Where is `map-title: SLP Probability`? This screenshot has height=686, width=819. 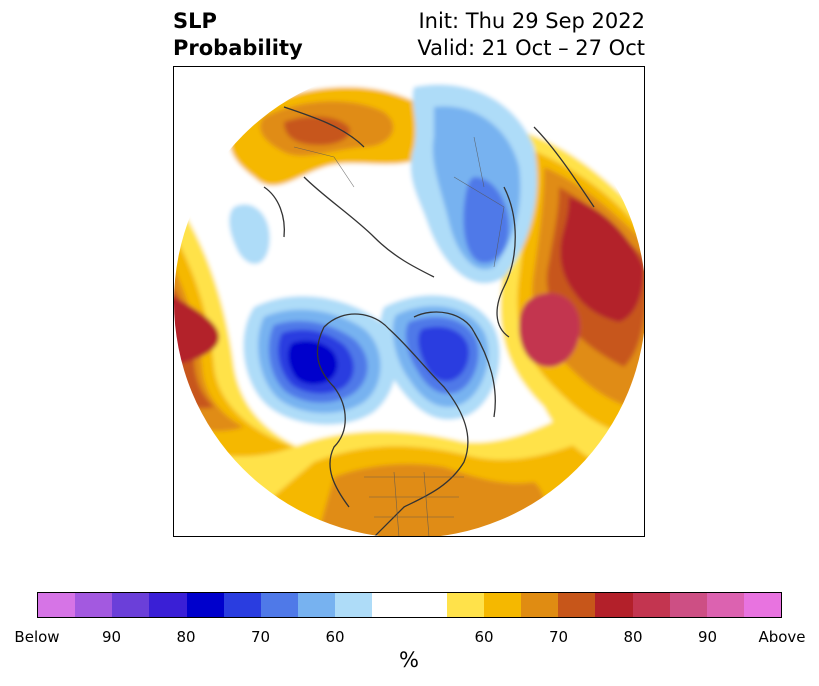
map-title: SLP Probability is located at coordinates (238, 35).